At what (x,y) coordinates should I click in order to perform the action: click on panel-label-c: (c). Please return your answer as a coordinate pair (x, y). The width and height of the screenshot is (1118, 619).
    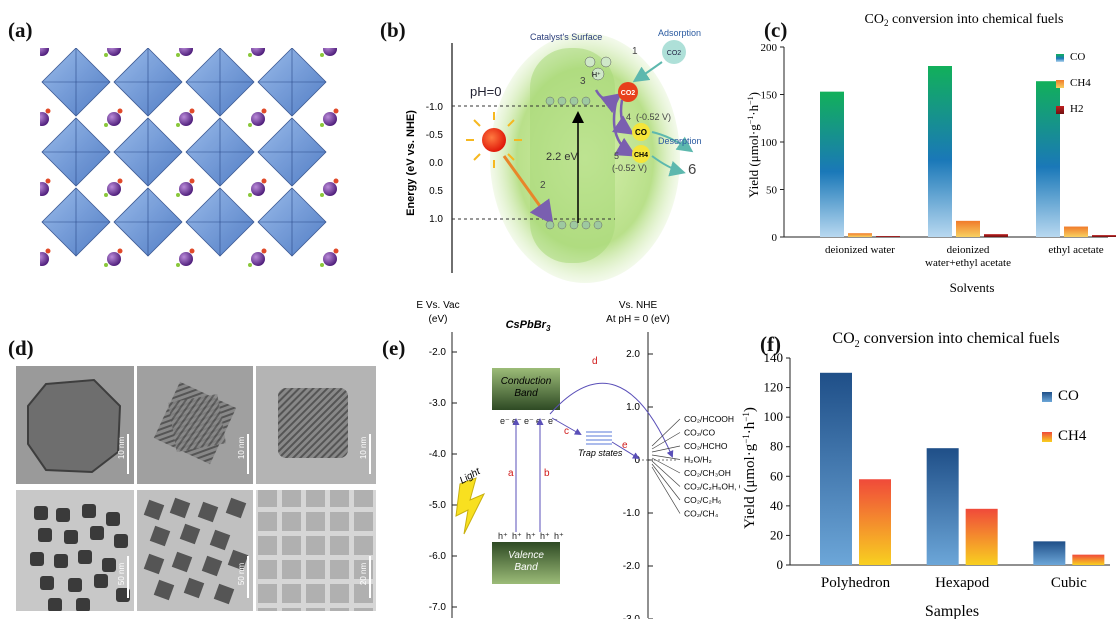
    Looking at the image, I should click on (776, 30).